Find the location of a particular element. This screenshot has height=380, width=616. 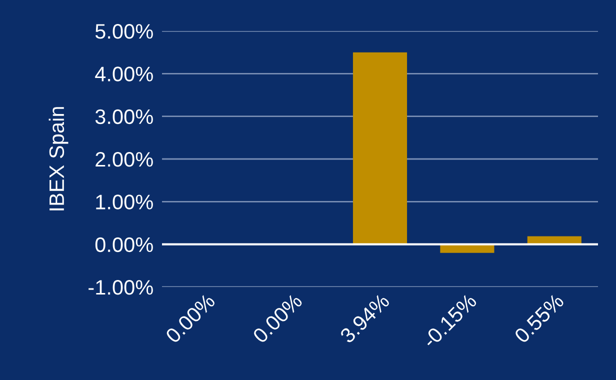

y-tick-label: -1.00% is located at coordinates (120, 287).